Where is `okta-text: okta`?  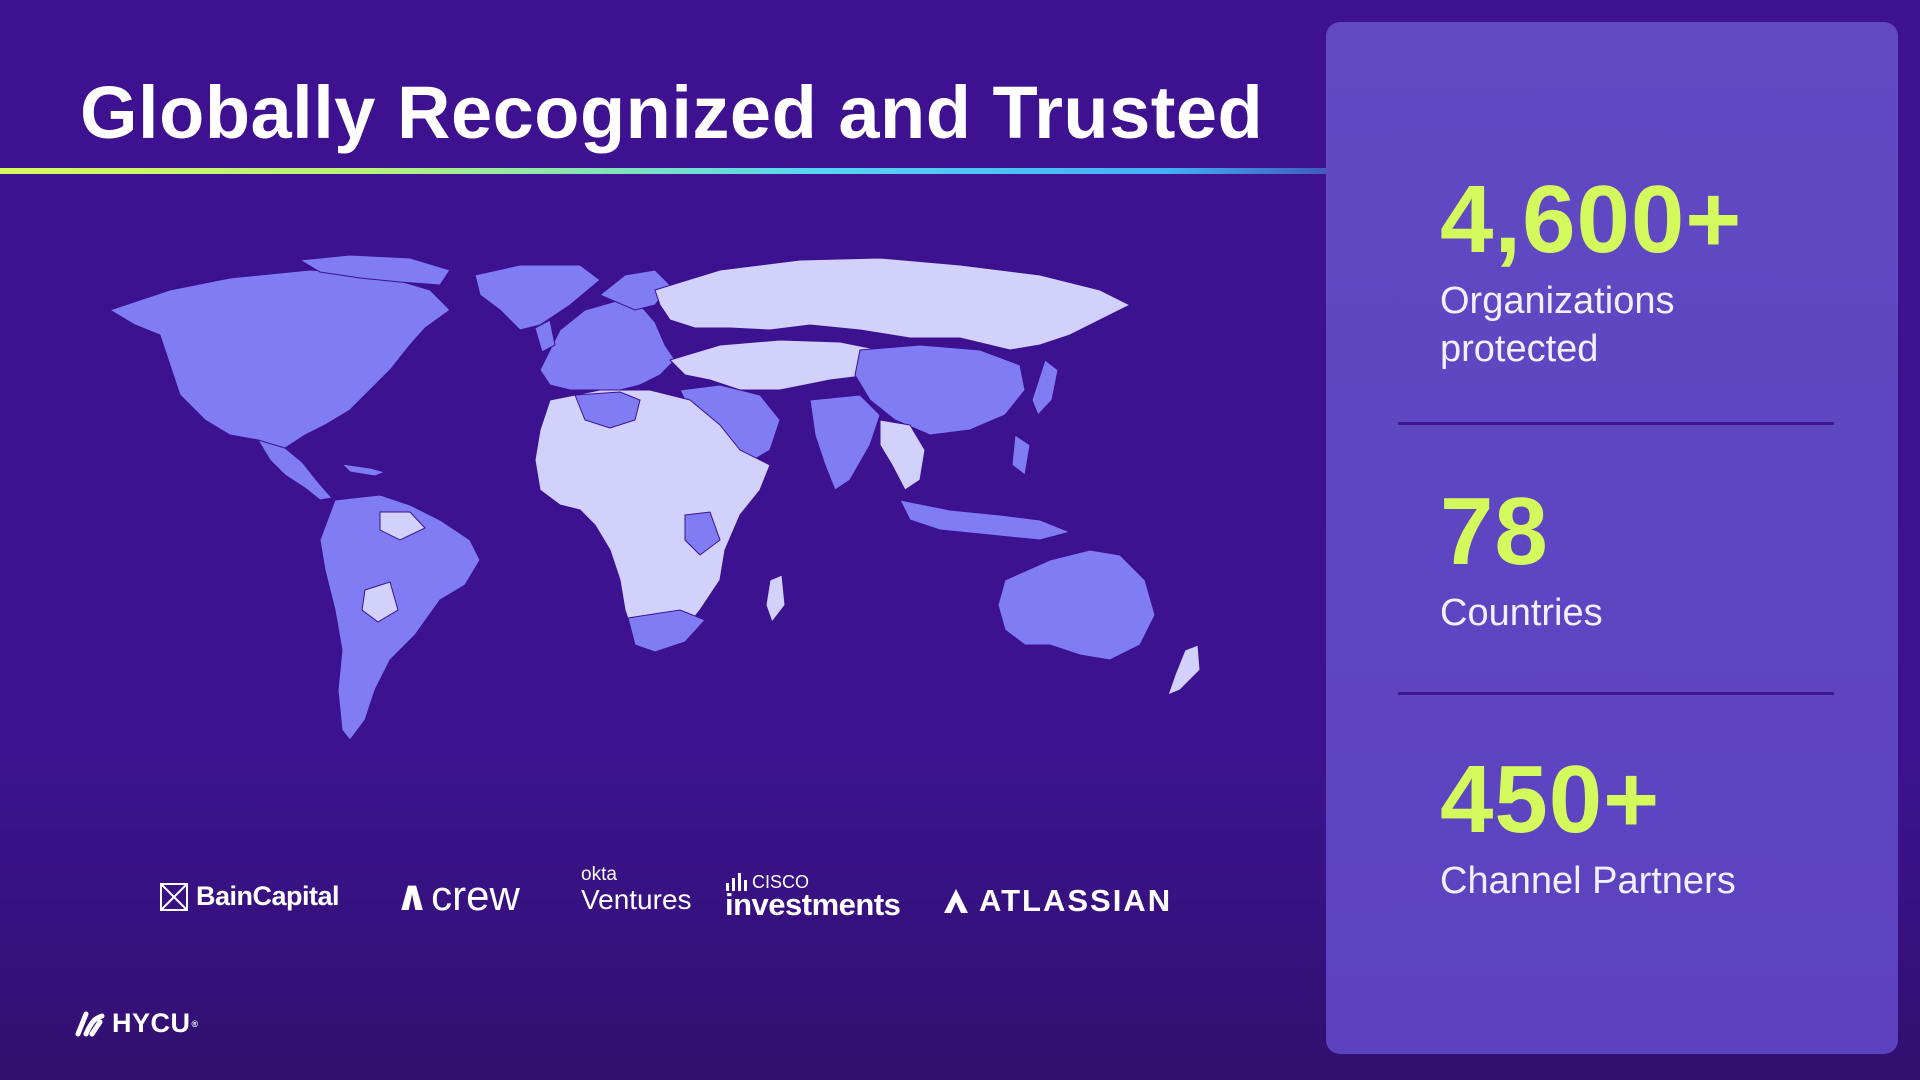 okta-text: okta is located at coordinates (599, 874).